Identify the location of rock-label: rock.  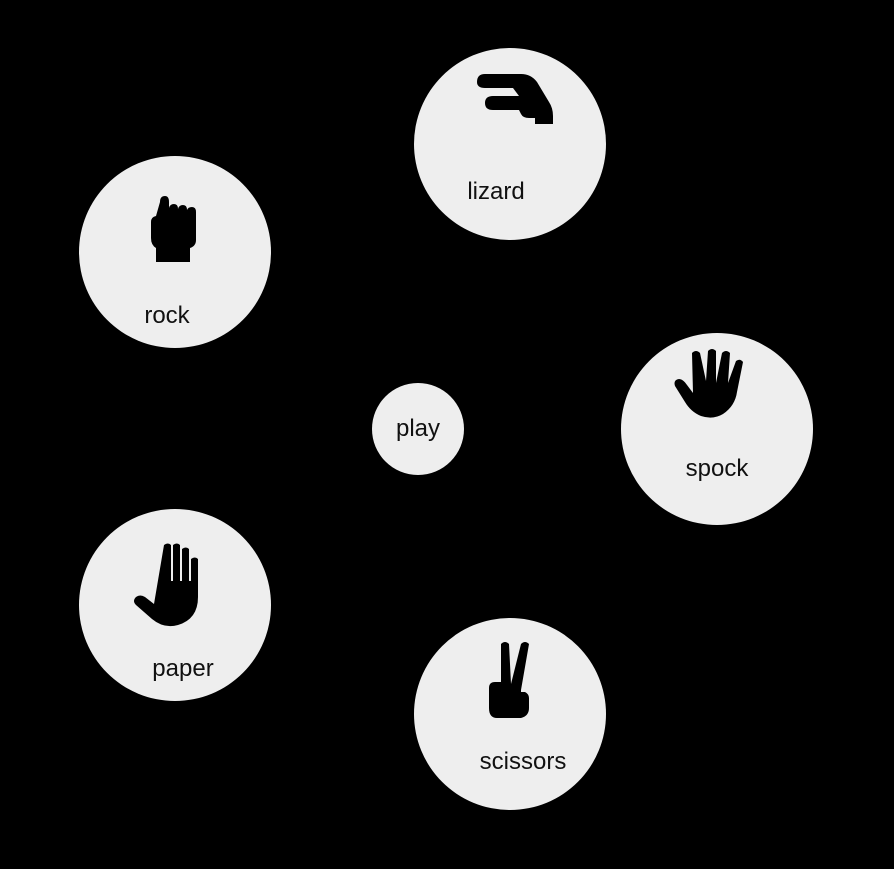
(167, 315).